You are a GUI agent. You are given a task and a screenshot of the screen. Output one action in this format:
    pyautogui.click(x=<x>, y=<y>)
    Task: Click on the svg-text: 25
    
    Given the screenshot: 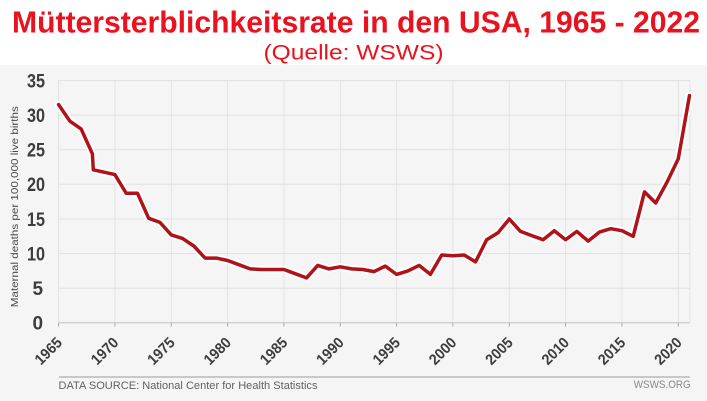 What is the action you would take?
    pyautogui.click(x=36, y=151)
    